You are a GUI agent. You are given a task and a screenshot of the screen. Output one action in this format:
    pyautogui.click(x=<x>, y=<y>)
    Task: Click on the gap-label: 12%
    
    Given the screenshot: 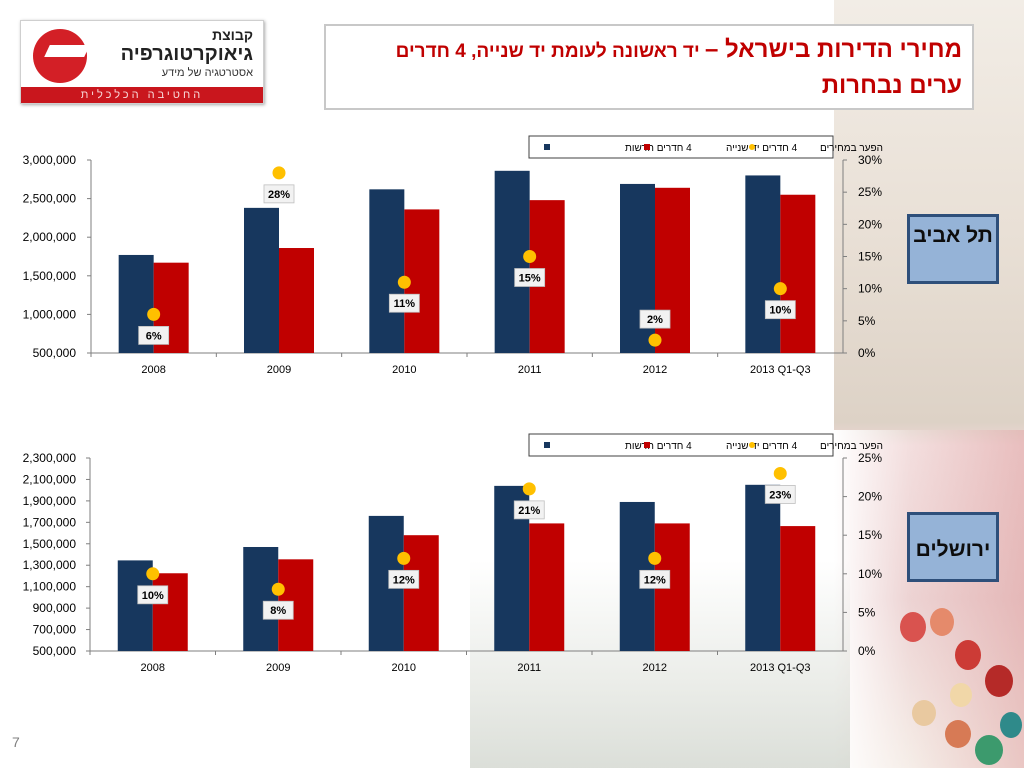 What is the action you would take?
    pyautogui.click(x=655, y=579)
    